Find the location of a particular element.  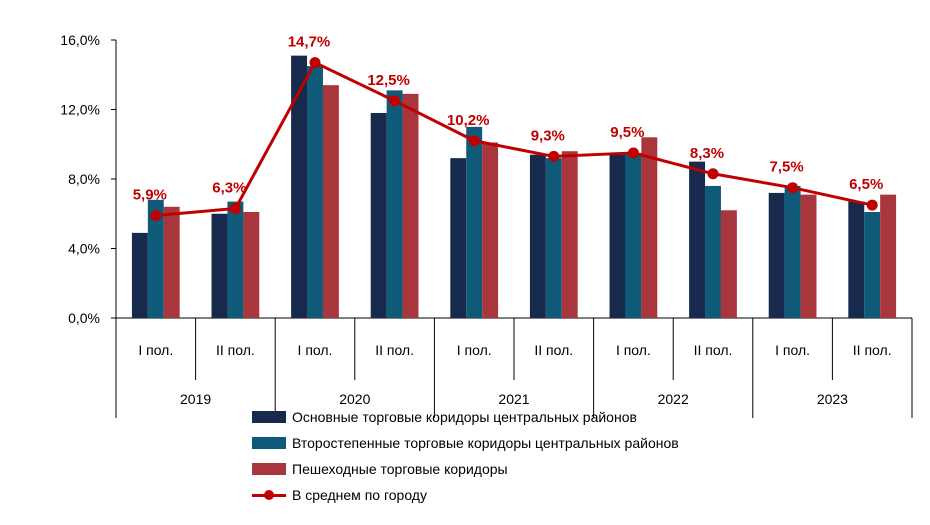

average-data-label: 10,2% is located at coordinates (468, 120).